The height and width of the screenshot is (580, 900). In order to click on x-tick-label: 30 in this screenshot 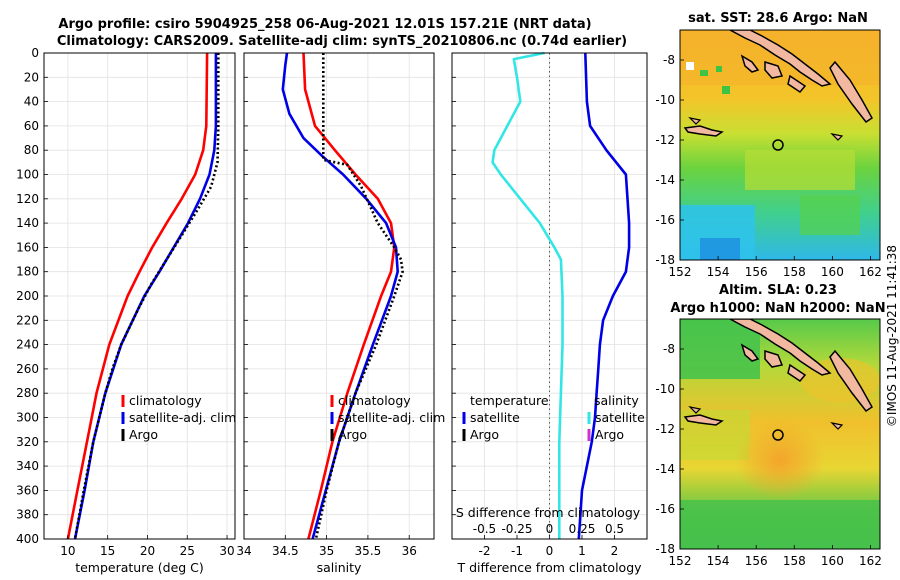, I will do `click(226, 551)`.